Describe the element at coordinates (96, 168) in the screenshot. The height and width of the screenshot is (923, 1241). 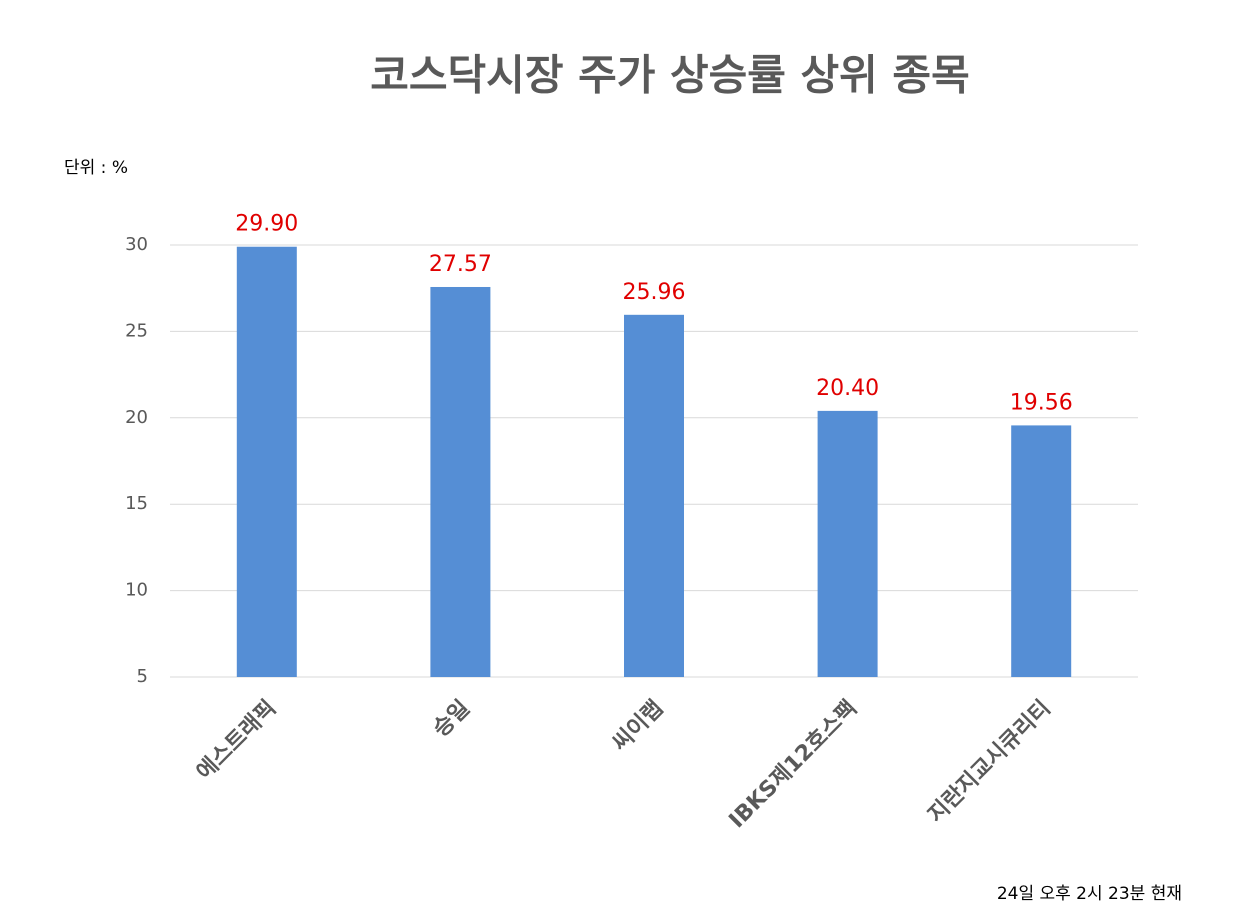
I see `unit-label: 단위 : %` at that location.